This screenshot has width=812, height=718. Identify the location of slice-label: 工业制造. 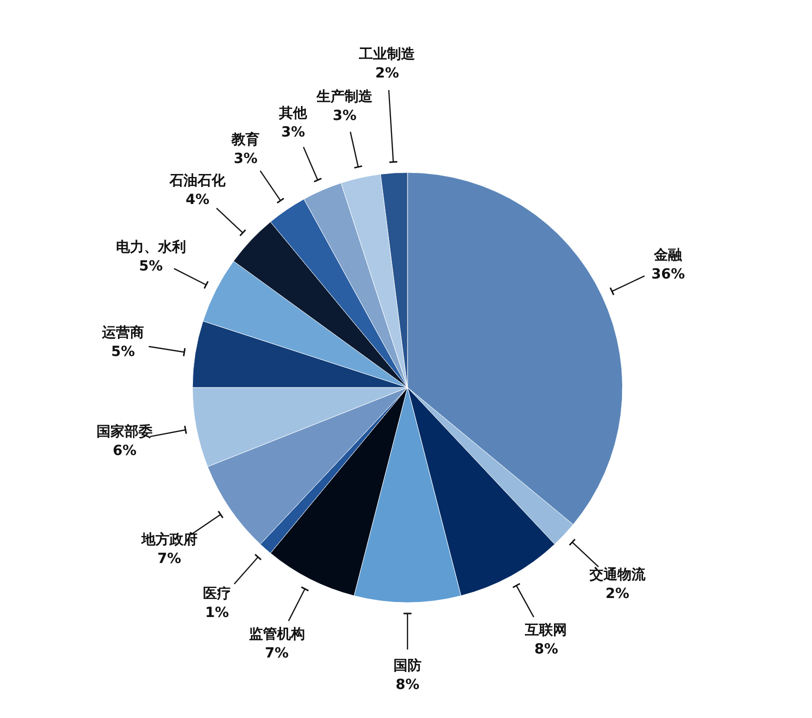
(387, 54).